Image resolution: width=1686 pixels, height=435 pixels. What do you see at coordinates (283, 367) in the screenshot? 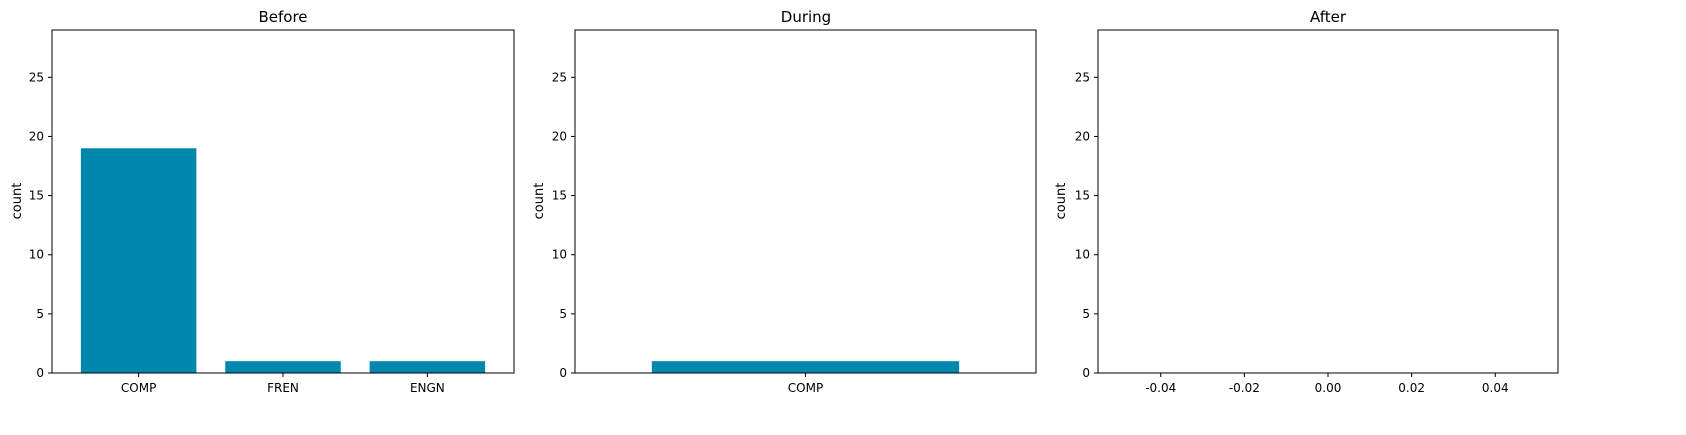
I see `bar-fren` at bounding box center [283, 367].